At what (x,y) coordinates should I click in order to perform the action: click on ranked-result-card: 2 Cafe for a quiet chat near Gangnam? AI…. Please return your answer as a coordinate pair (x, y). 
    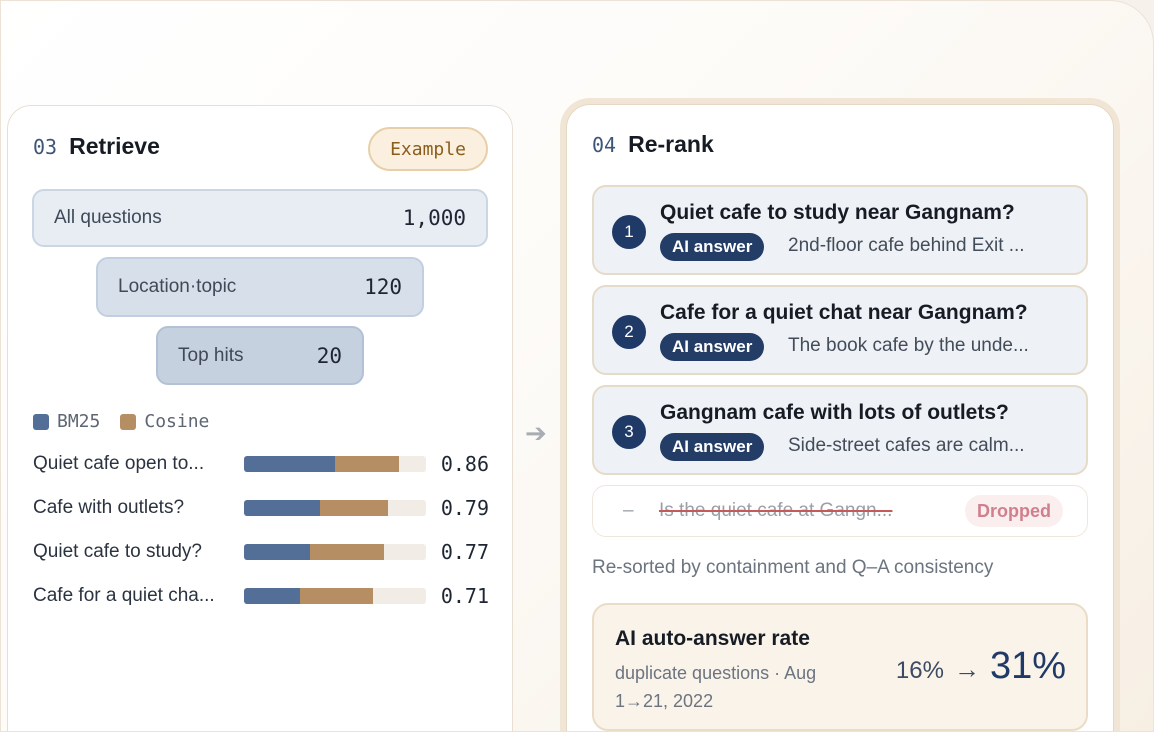
    Looking at the image, I should click on (840, 330).